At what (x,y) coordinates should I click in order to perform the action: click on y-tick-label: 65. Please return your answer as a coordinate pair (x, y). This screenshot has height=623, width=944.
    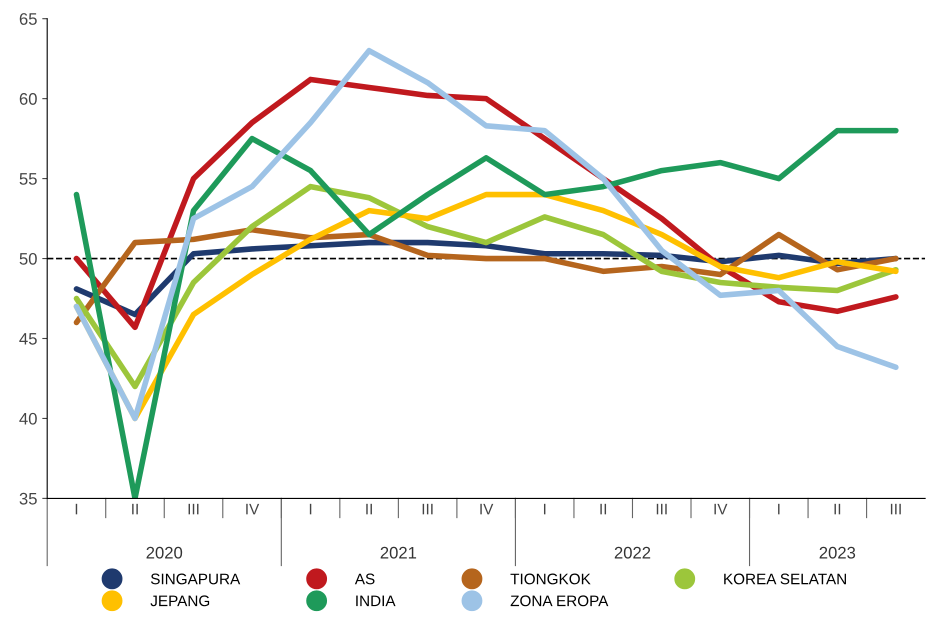
    Looking at the image, I should click on (28, 19).